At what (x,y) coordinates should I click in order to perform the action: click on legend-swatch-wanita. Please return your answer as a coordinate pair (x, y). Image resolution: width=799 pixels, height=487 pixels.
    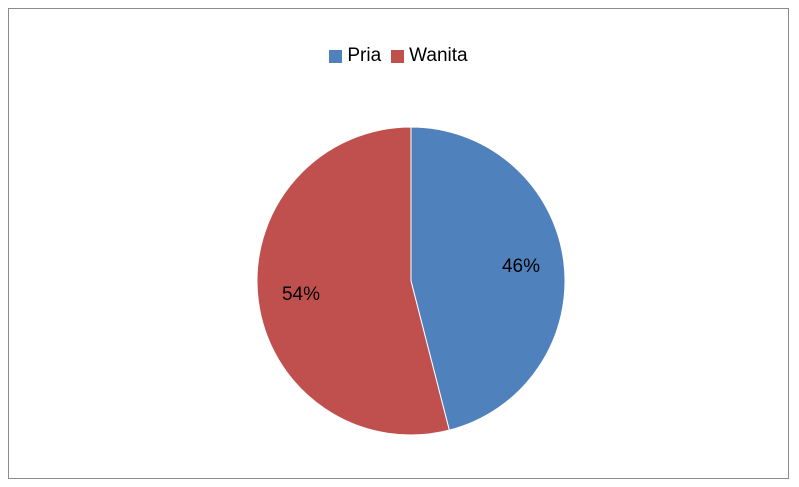
    Looking at the image, I should click on (398, 56).